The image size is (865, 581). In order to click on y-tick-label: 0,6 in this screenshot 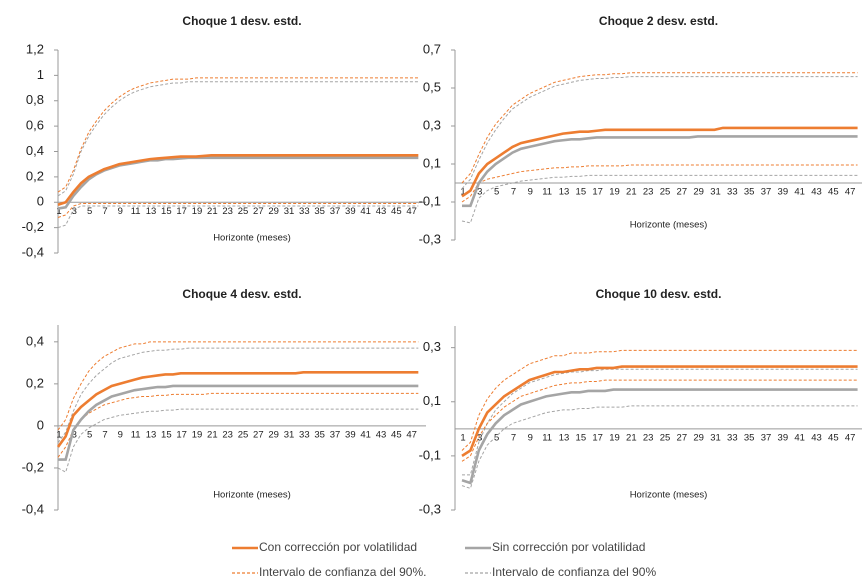, I will do `click(35, 125)`.